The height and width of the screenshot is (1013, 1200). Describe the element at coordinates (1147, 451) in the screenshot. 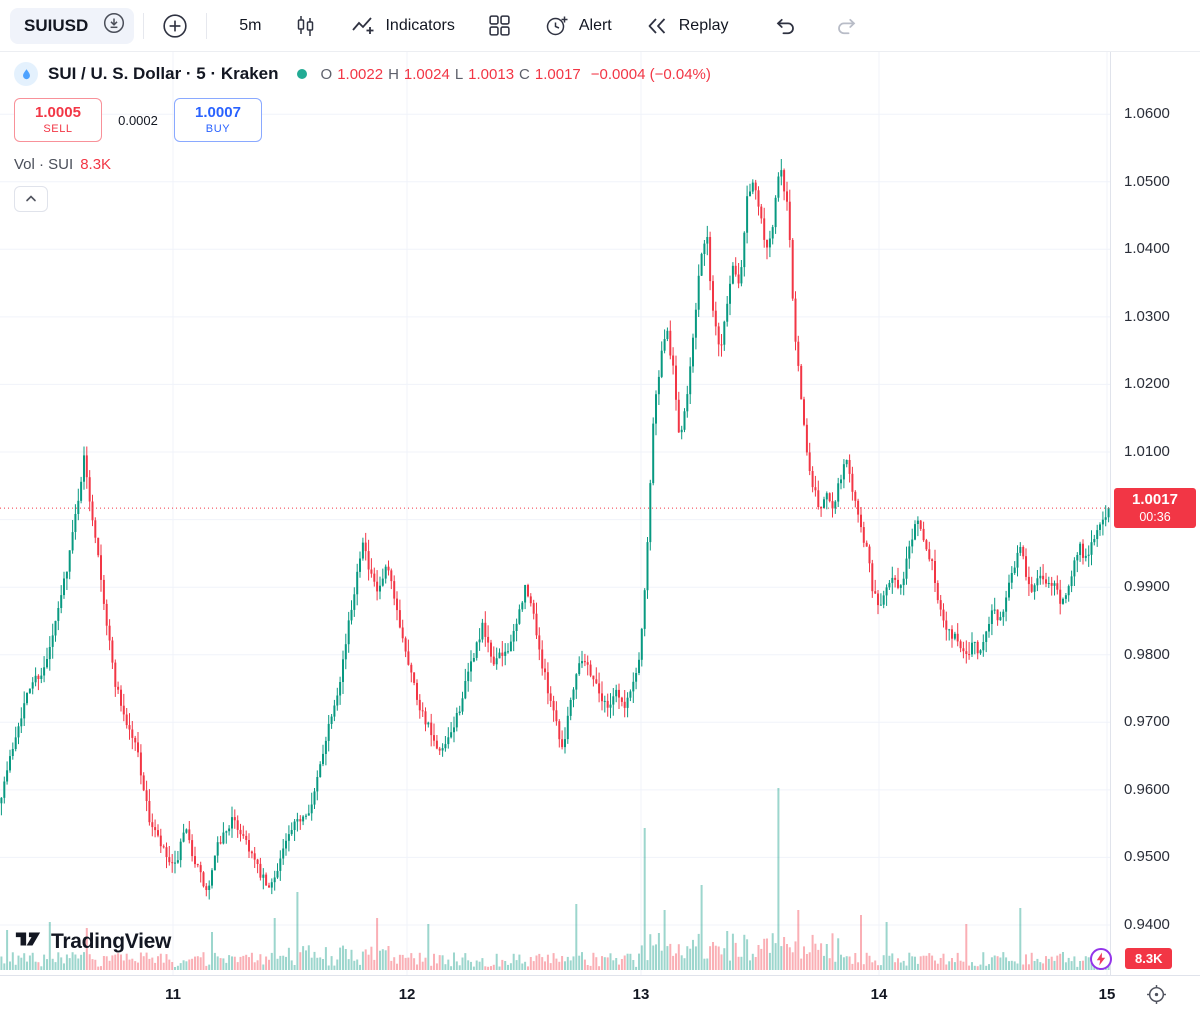

I see `price-tick-label: 1.0100` at that location.